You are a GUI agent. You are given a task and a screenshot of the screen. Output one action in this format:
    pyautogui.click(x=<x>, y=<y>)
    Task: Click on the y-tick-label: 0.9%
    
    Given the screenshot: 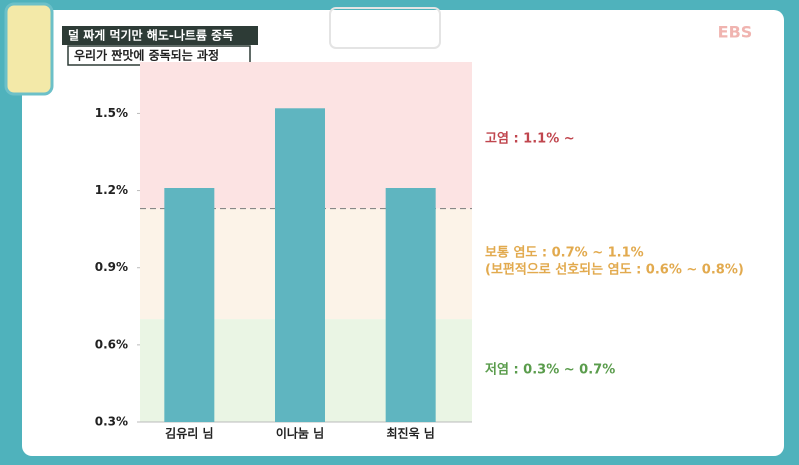 What is the action you would take?
    pyautogui.click(x=111, y=267)
    